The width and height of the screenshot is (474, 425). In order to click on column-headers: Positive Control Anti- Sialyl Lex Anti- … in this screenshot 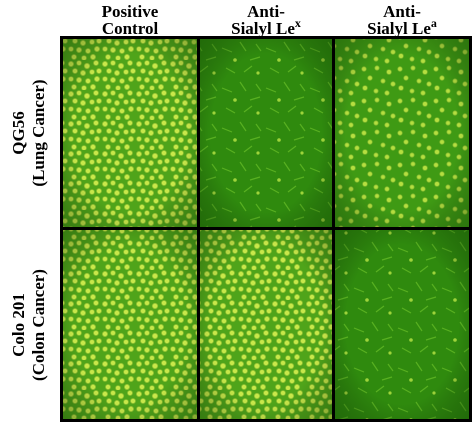, I will do `click(269, 20)`.